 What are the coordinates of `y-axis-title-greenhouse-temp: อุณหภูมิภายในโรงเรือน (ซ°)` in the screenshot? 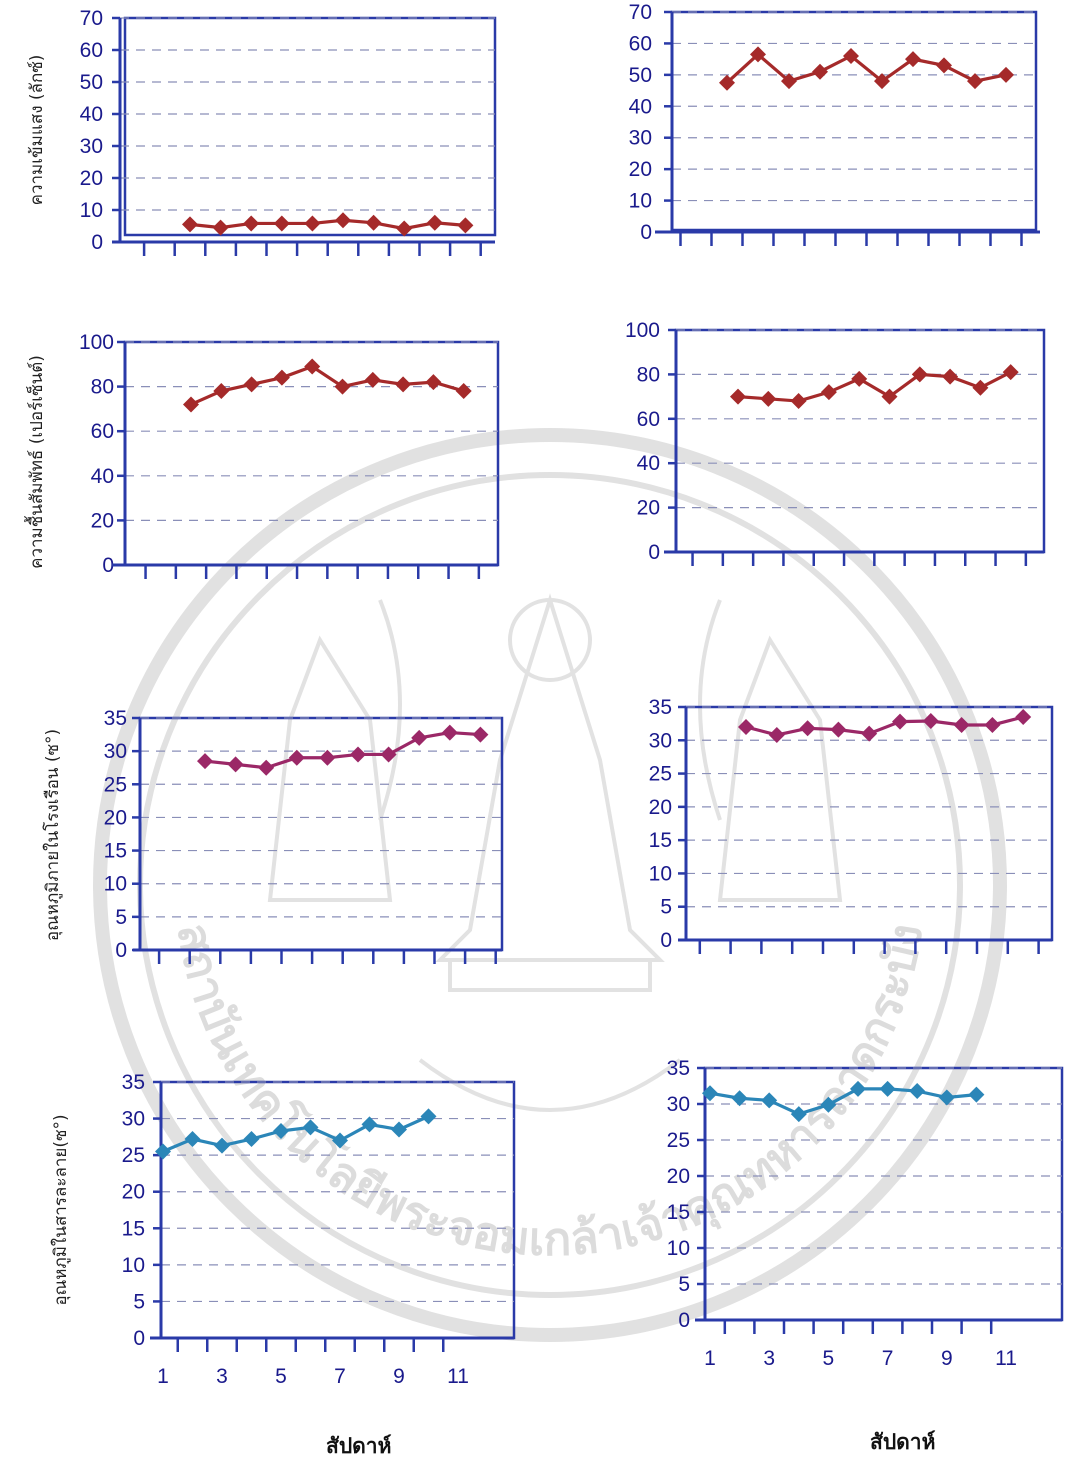 It's located at (52, 835).